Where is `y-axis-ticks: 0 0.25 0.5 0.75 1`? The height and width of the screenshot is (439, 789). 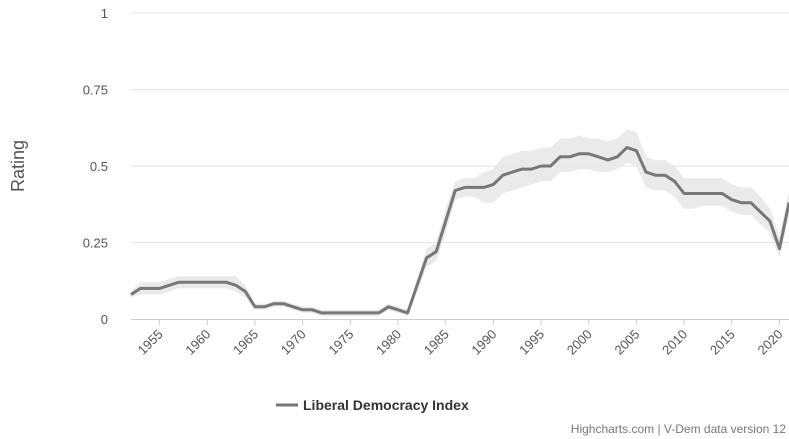 y-axis-ticks: 0 0.25 0.5 0.75 1 is located at coordinates (95, 166).